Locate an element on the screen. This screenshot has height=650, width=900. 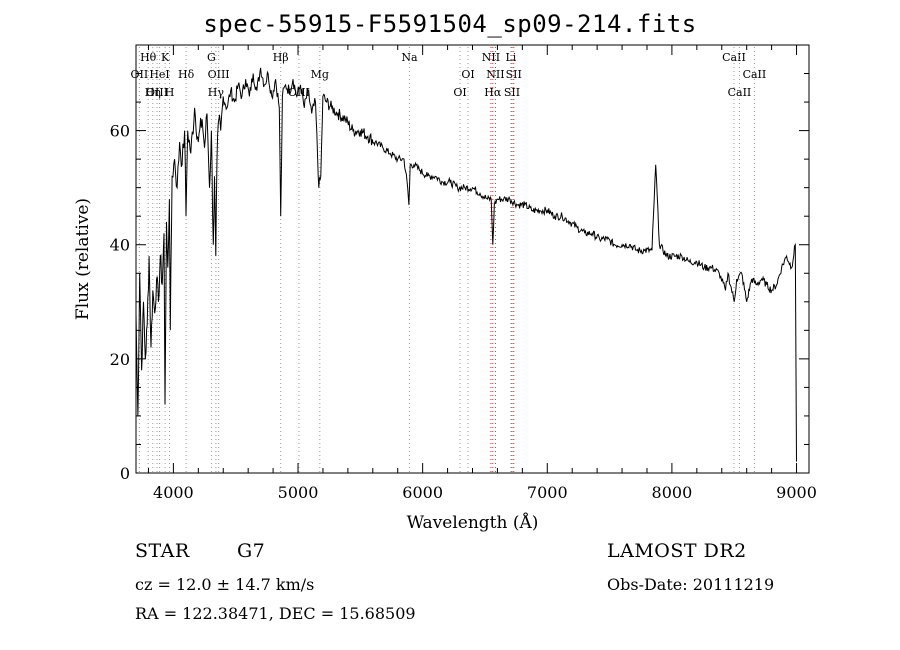
line-marker-label: Hγ is located at coordinates (216, 92).